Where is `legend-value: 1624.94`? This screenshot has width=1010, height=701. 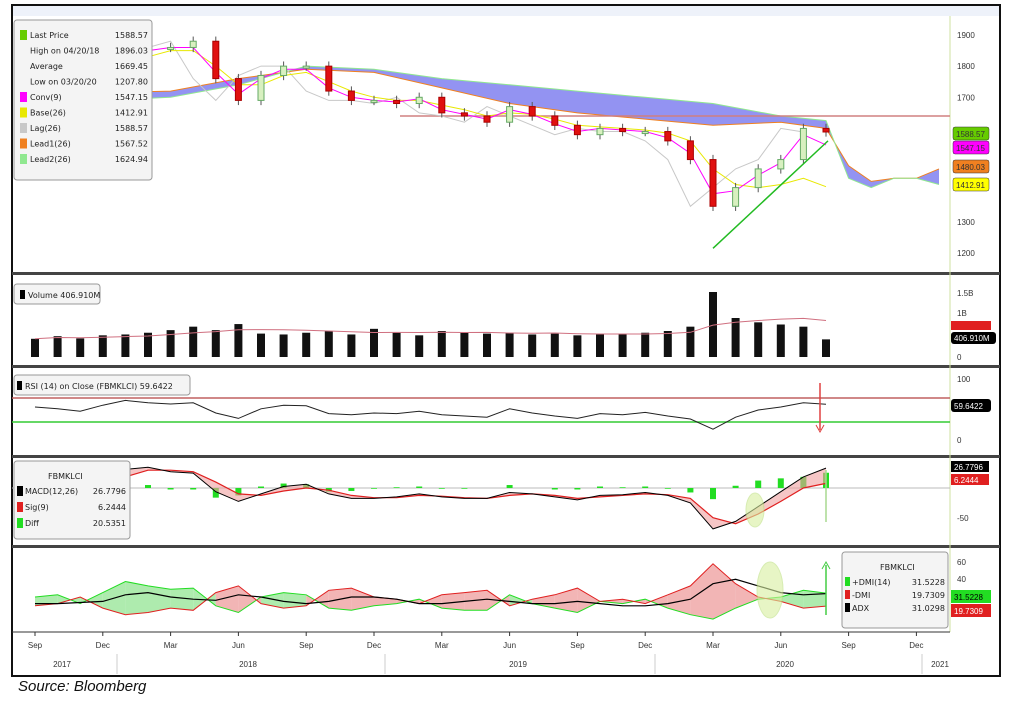 legend-value: 1624.94 is located at coordinates (131, 159).